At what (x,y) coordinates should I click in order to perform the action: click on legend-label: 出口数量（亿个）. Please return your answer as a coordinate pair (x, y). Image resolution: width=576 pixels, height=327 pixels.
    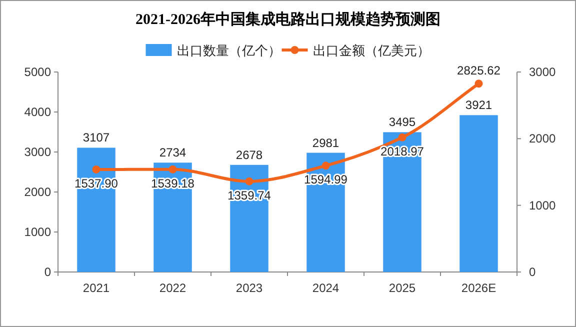
    Looking at the image, I should click on (228, 50).